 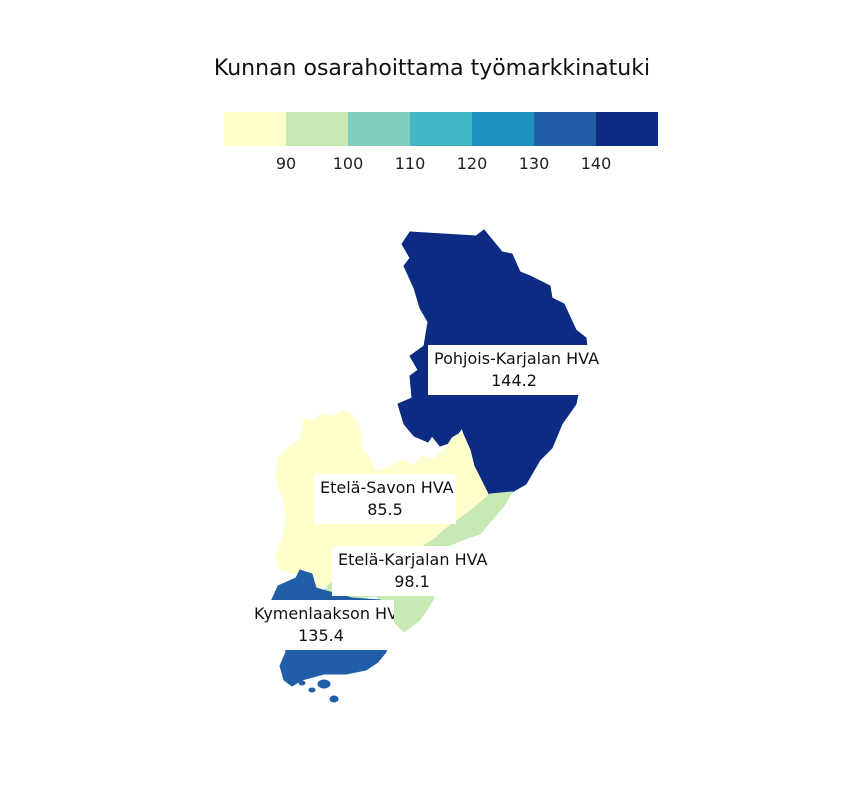 I want to click on region-value: 85.5, so click(x=385, y=509).